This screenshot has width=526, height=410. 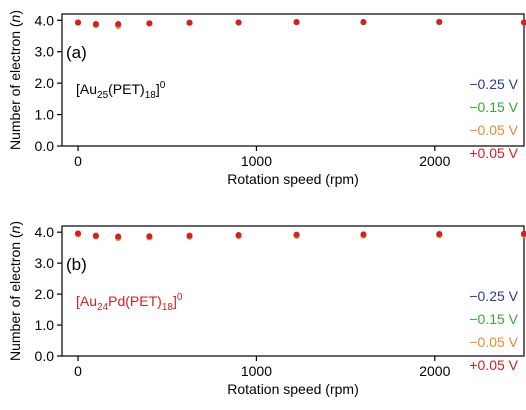 I want to click on y-tick-label-b-2: 2.0, so click(x=45, y=294).